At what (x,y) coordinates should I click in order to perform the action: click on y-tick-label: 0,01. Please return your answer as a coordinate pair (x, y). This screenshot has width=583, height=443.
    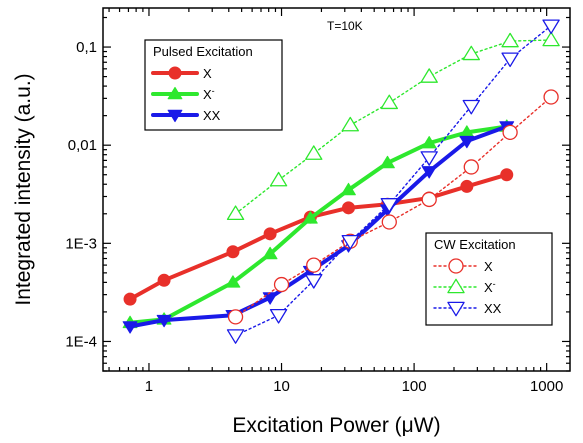
    Looking at the image, I should click on (82, 145).